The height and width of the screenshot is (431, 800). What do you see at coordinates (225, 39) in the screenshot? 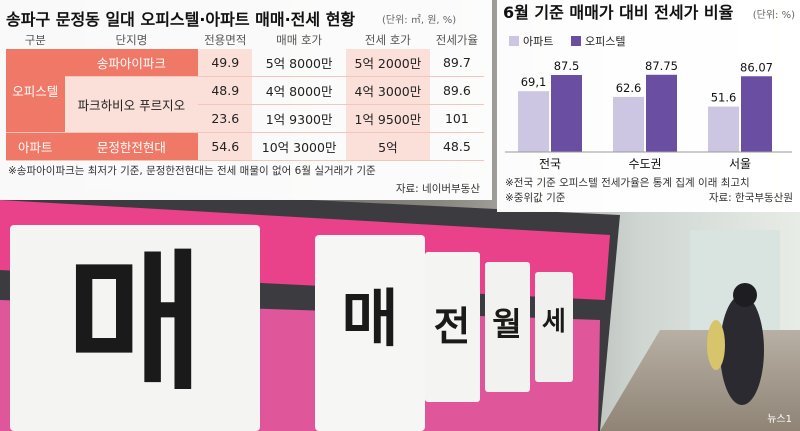
I see `header-cell: 전용면적` at bounding box center [225, 39].